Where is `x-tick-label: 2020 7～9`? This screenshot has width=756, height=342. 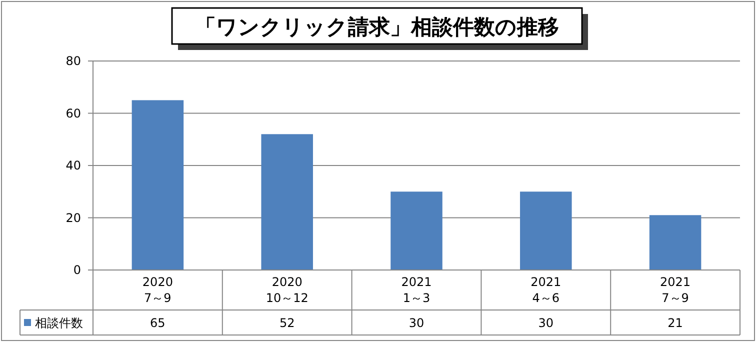
x-tick-label: 2020 7～9 is located at coordinates (157, 290).